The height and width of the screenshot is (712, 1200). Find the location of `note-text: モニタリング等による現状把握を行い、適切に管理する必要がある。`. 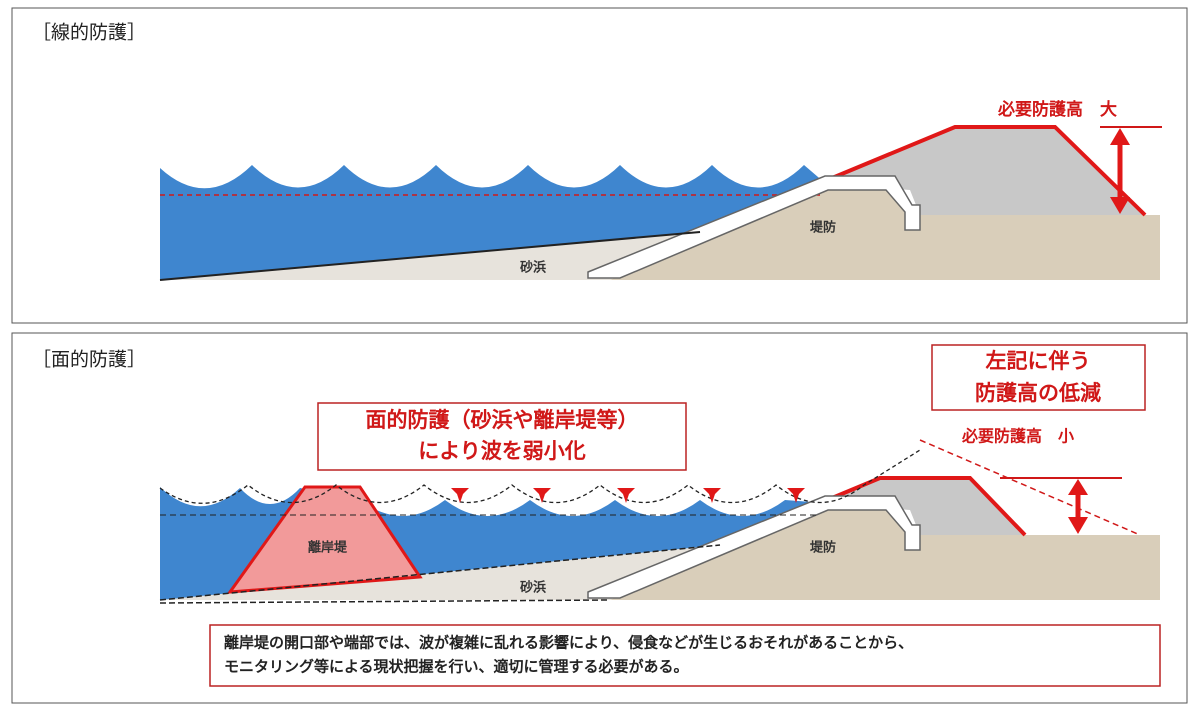

note-text: モニタリング等による現状把握を行い、適切に管理する必要がある。 is located at coordinates (456, 667).